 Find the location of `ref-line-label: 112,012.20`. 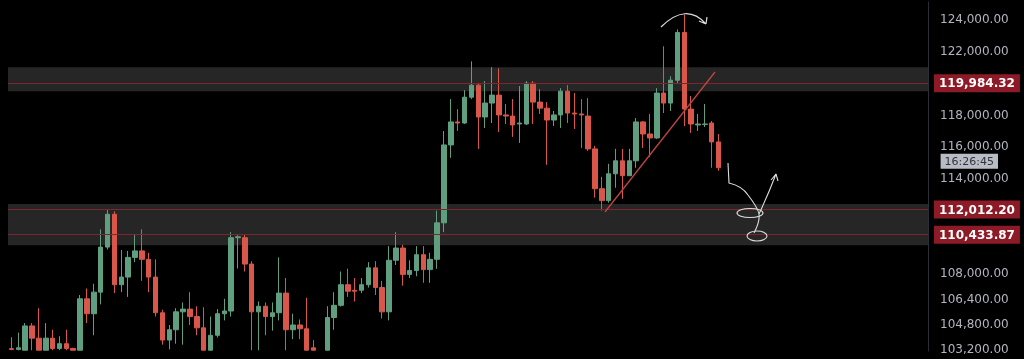

ref-line-label: 112,012.20 is located at coordinates (977, 209).